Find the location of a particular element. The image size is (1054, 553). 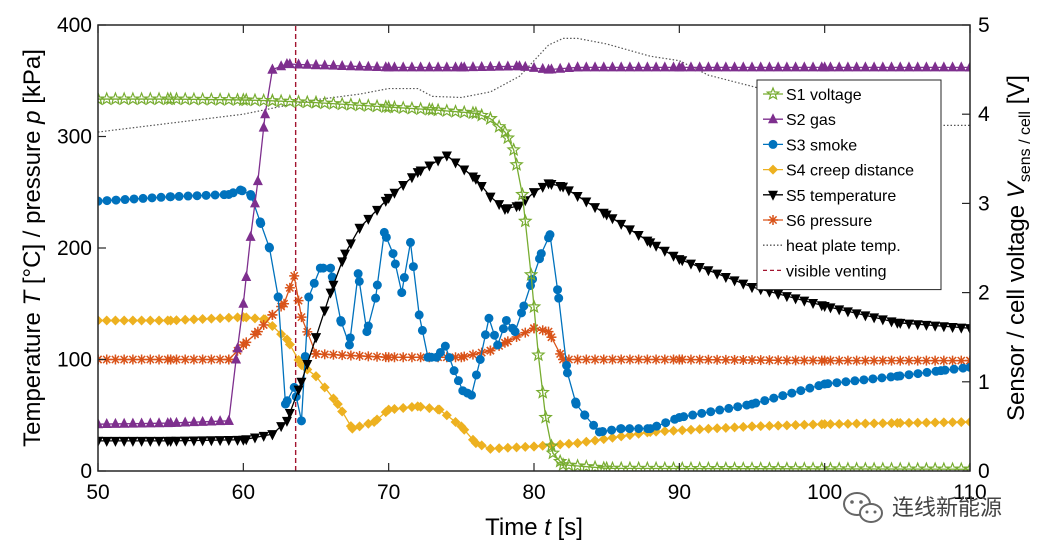

series-heat-plate-temp is located at coordinates (534, 85).